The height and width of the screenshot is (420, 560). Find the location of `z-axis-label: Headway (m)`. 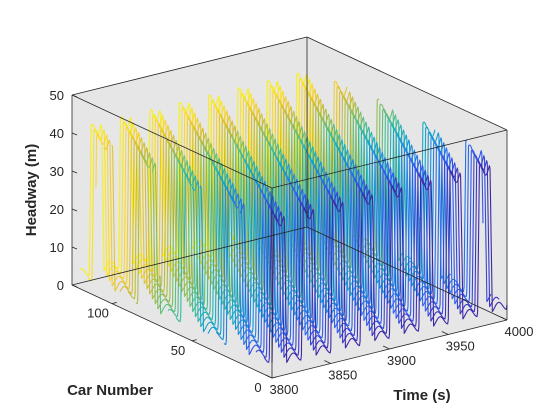

z-axis-label: Headway (m) is located at coordinates (31, 190).